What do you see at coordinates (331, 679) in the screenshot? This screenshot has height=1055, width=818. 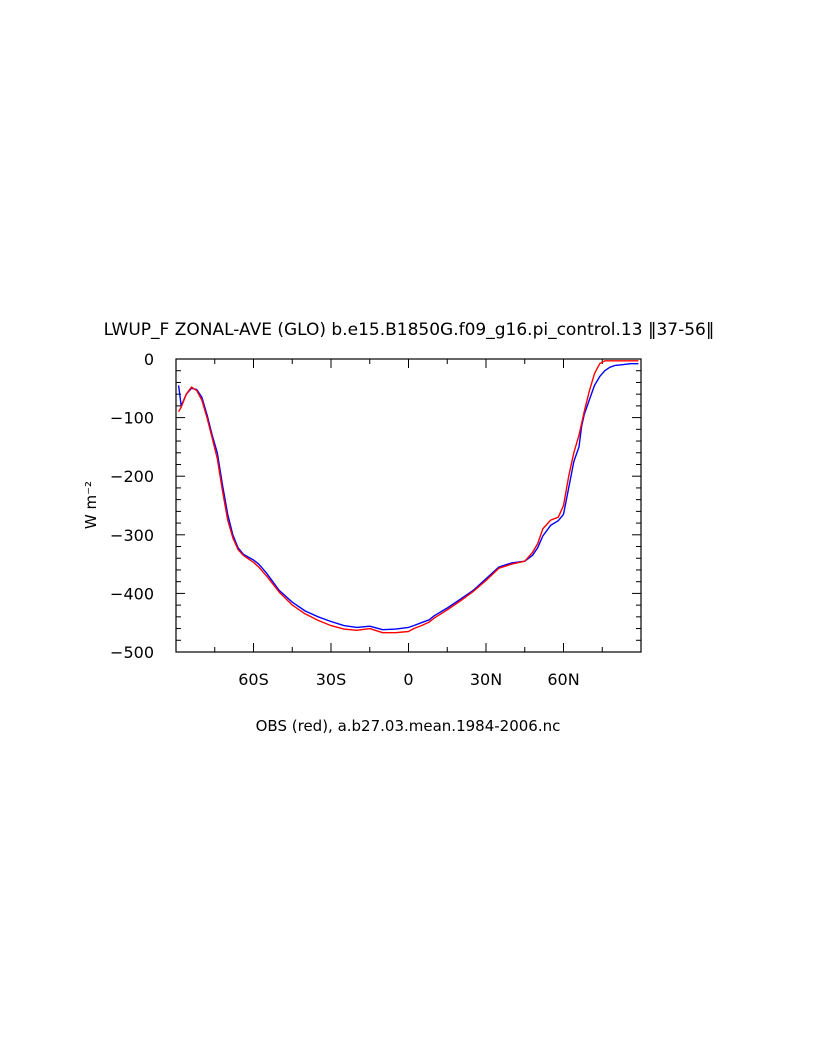 I see `x-tick-label: 30S` at bounding box center [331, 679].